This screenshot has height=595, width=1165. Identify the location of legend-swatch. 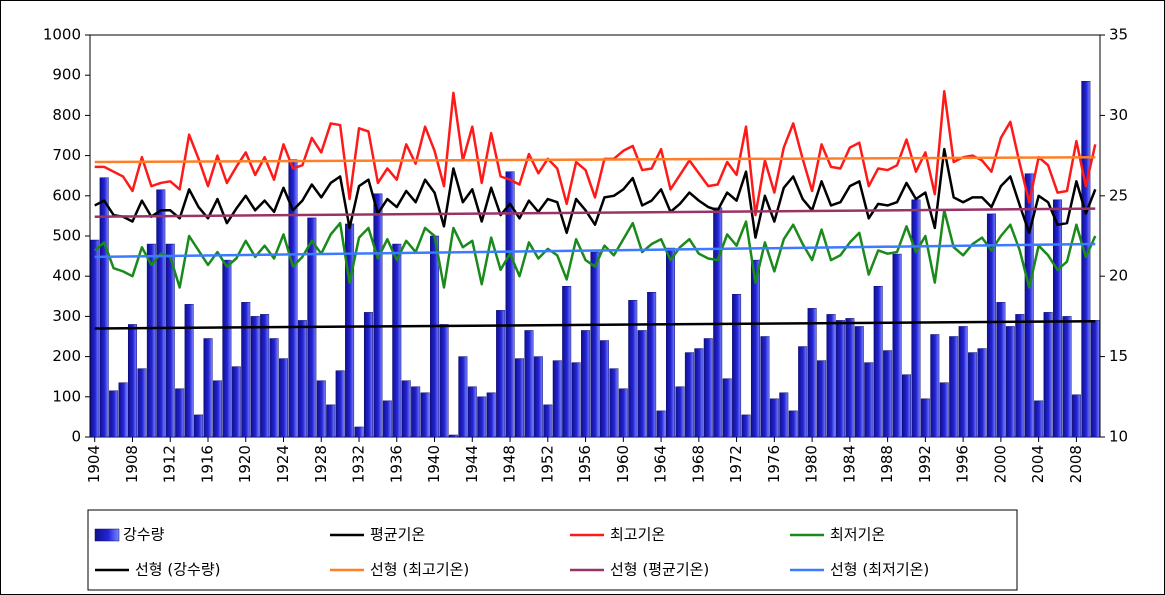
(107, 535).